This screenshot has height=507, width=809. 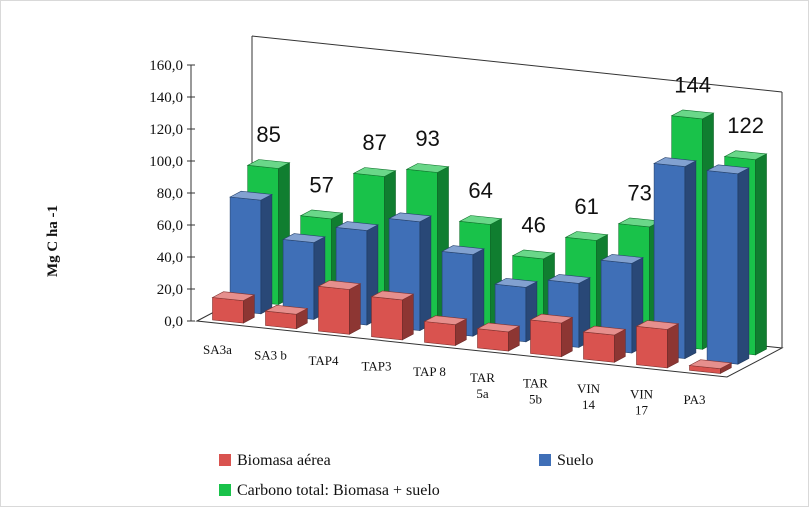 I want to click on x-tick-label: VIN 14, so click(x=589, y=396).